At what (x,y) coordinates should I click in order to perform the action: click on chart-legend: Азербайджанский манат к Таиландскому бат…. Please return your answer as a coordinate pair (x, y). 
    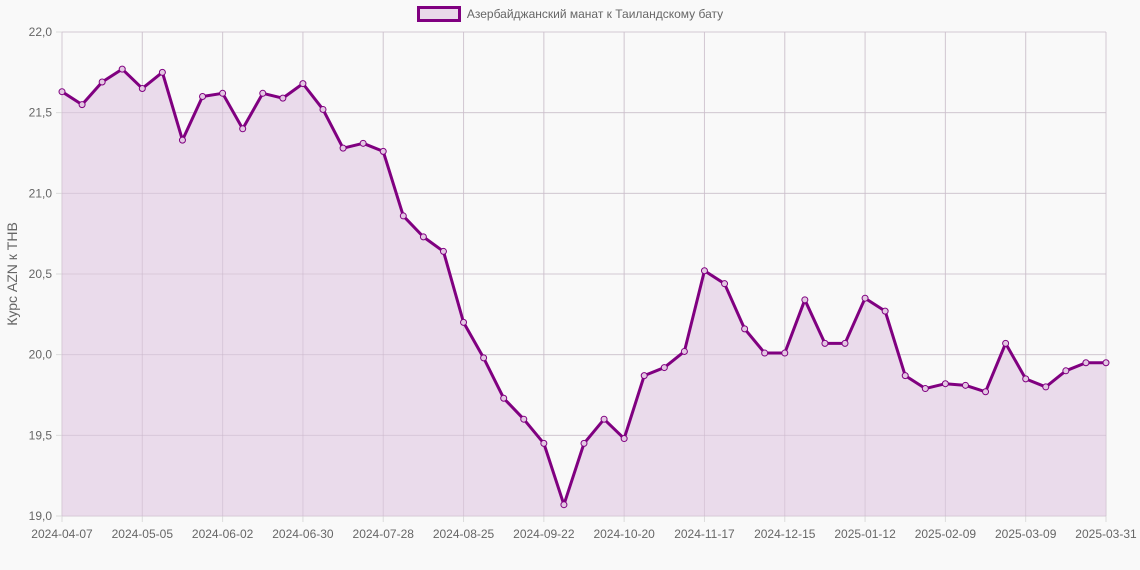
    Looking at the image, I should click on (570, 14).